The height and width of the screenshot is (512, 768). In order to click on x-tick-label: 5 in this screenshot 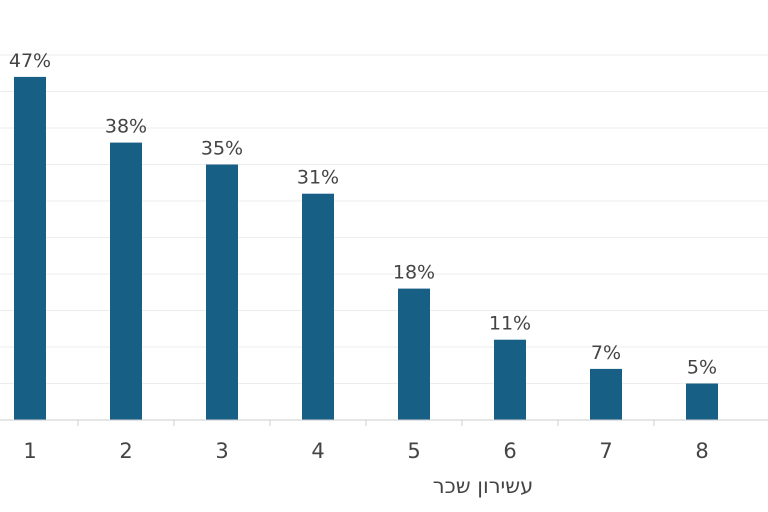, I will do `click(413, 451)`.